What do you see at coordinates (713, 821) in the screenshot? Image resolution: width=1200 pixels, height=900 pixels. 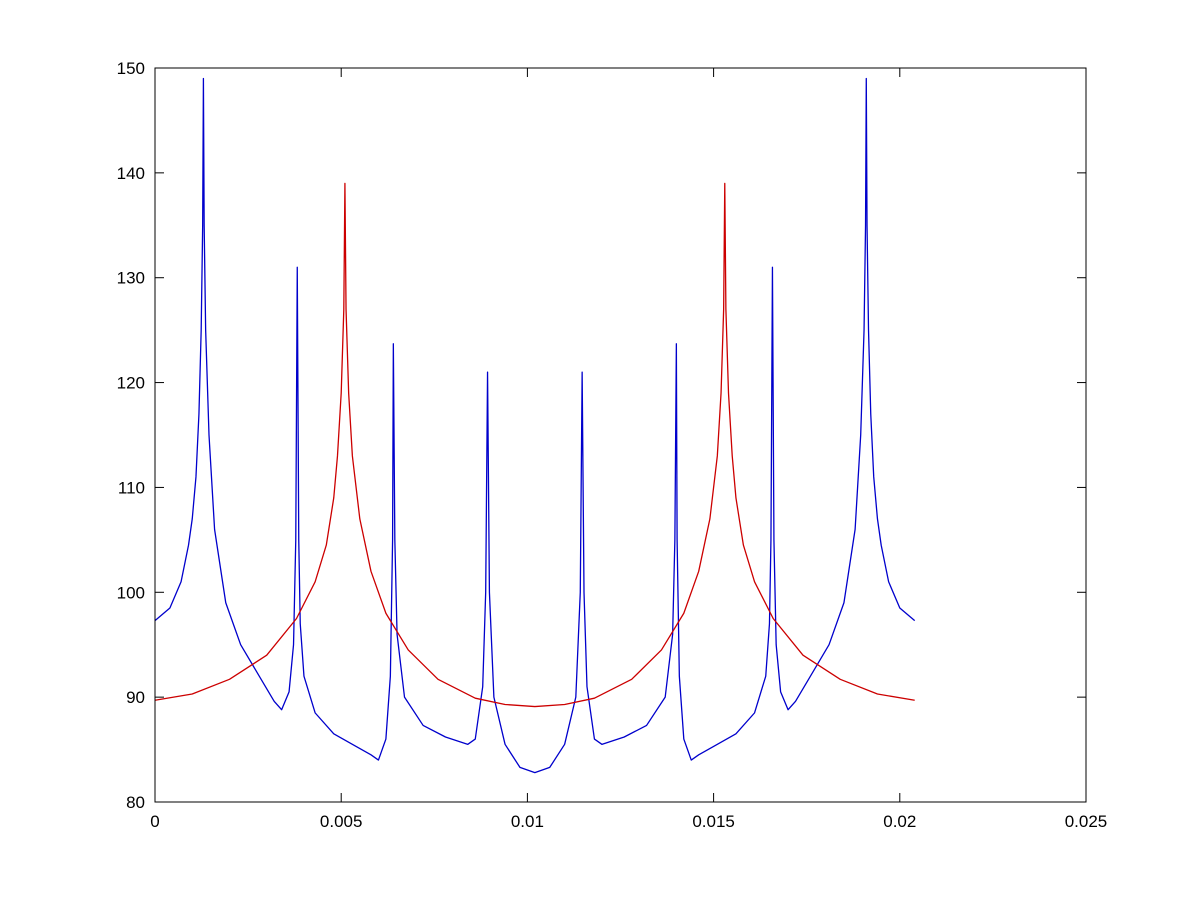 I see `x-tick-label: 0.015` at bounding box center [713, 821].